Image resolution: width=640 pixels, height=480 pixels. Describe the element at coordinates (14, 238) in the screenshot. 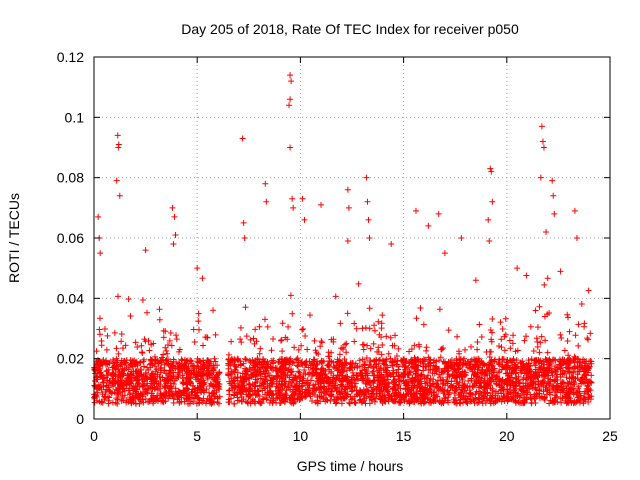

I see `y-axis-label: ROTI / TECUs` at that location.